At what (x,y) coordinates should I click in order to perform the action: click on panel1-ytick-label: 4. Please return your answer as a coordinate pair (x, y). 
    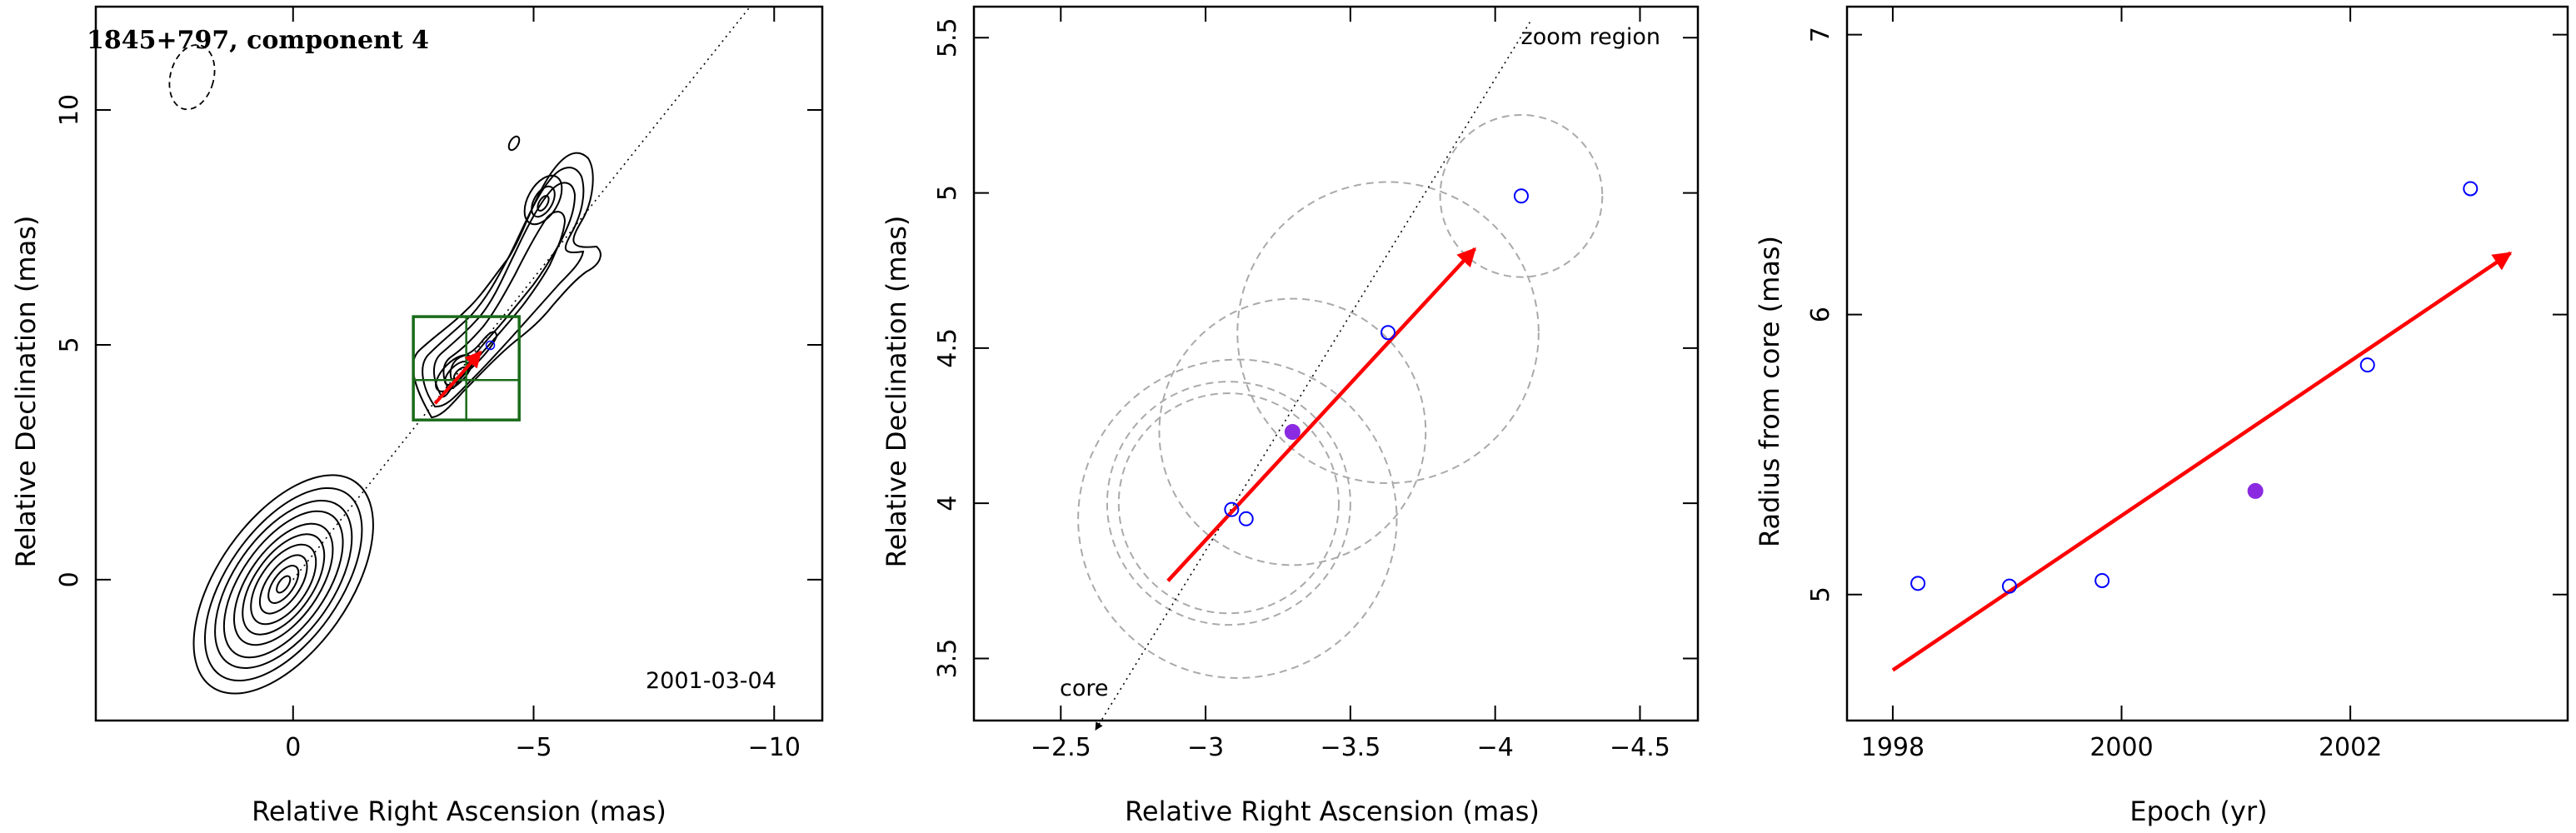
    Looking at the image, I should click on (947, 503).